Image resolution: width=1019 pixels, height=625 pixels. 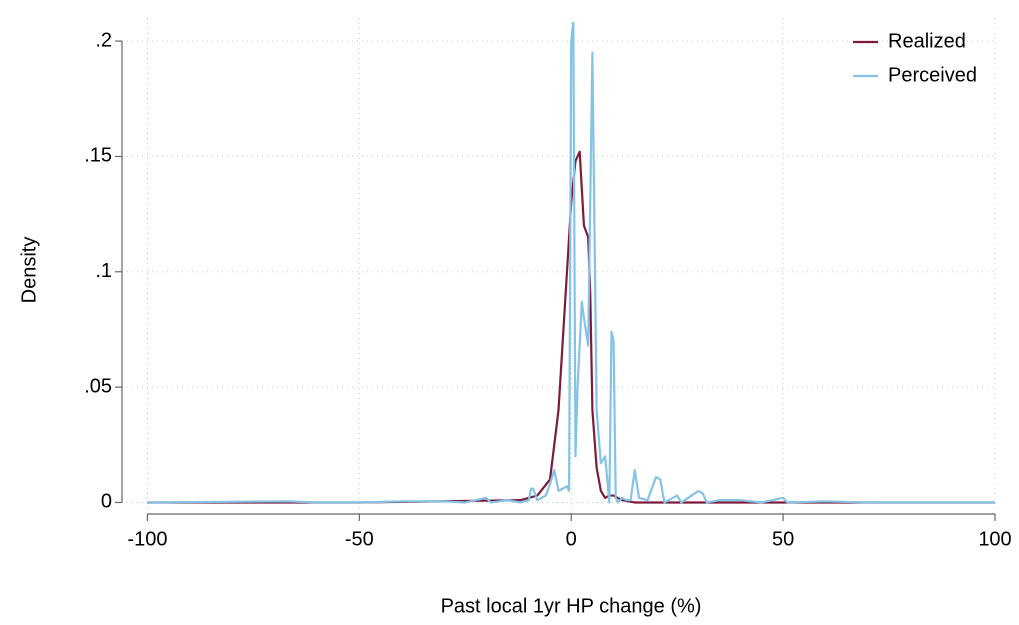 I want to click on legend-label: Perceived, so click(x=932, y=75).